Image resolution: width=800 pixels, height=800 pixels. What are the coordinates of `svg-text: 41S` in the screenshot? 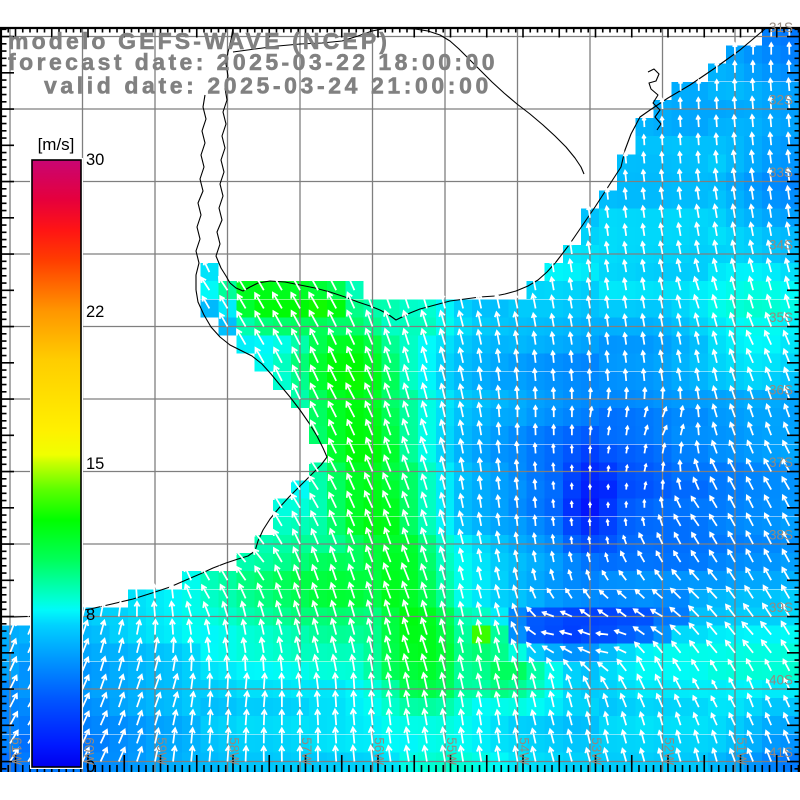 It's located at (781, 752).